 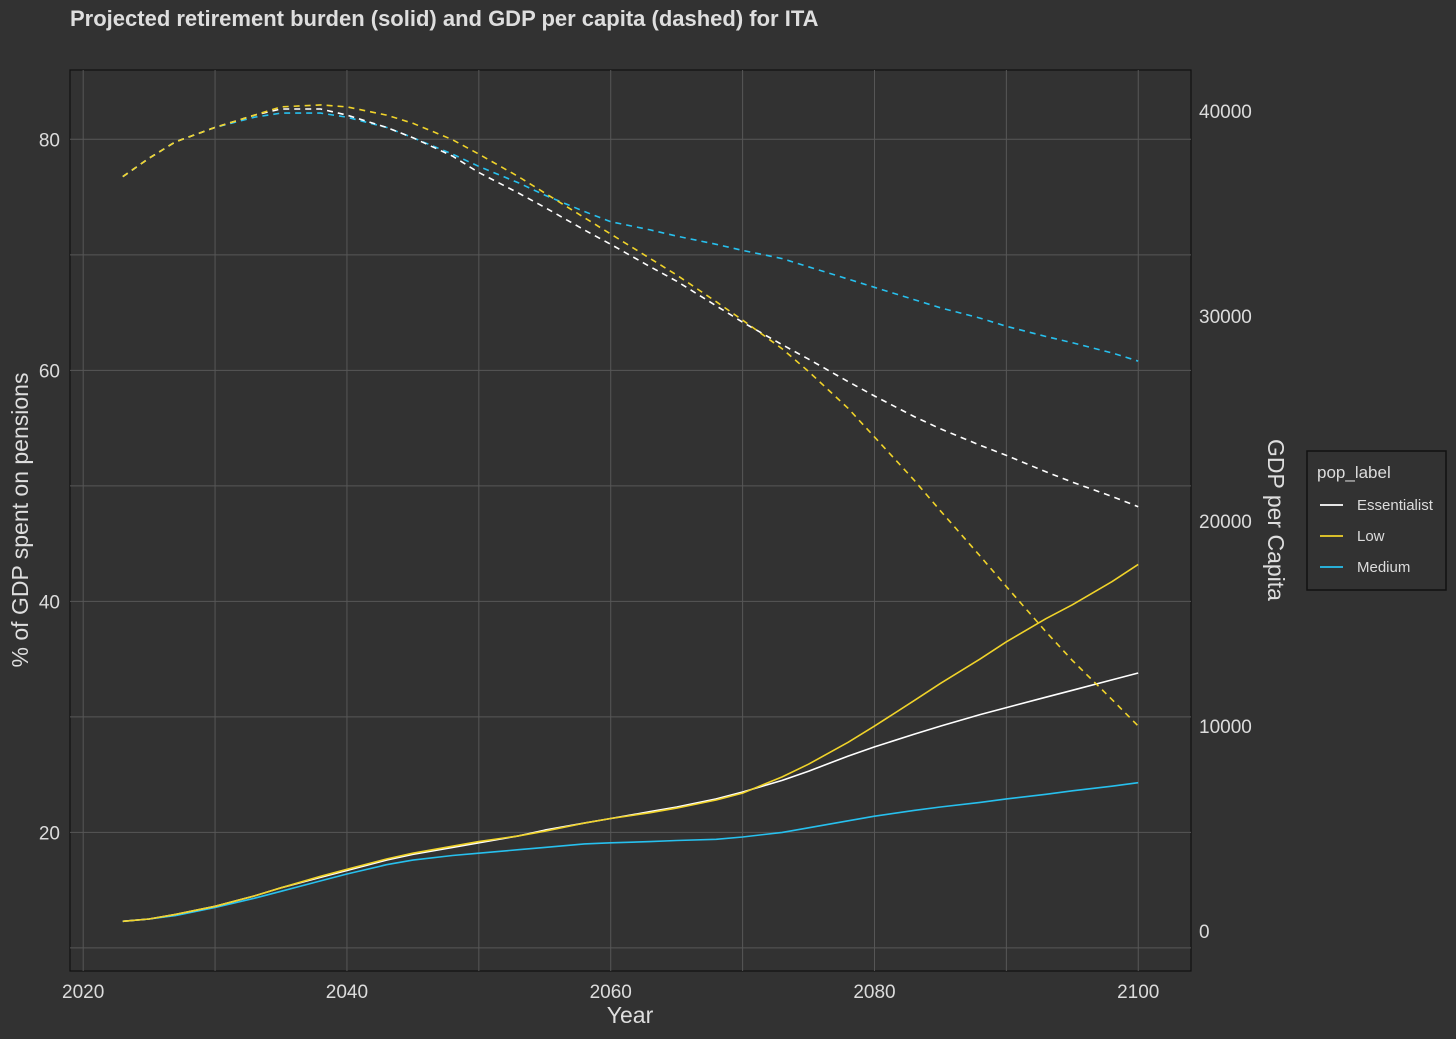 What do you see at coordinates (20, 520) in the screenshot?
I see `y-axis-title: % of GDP spent on pensions` at bounding box center [20, 520].